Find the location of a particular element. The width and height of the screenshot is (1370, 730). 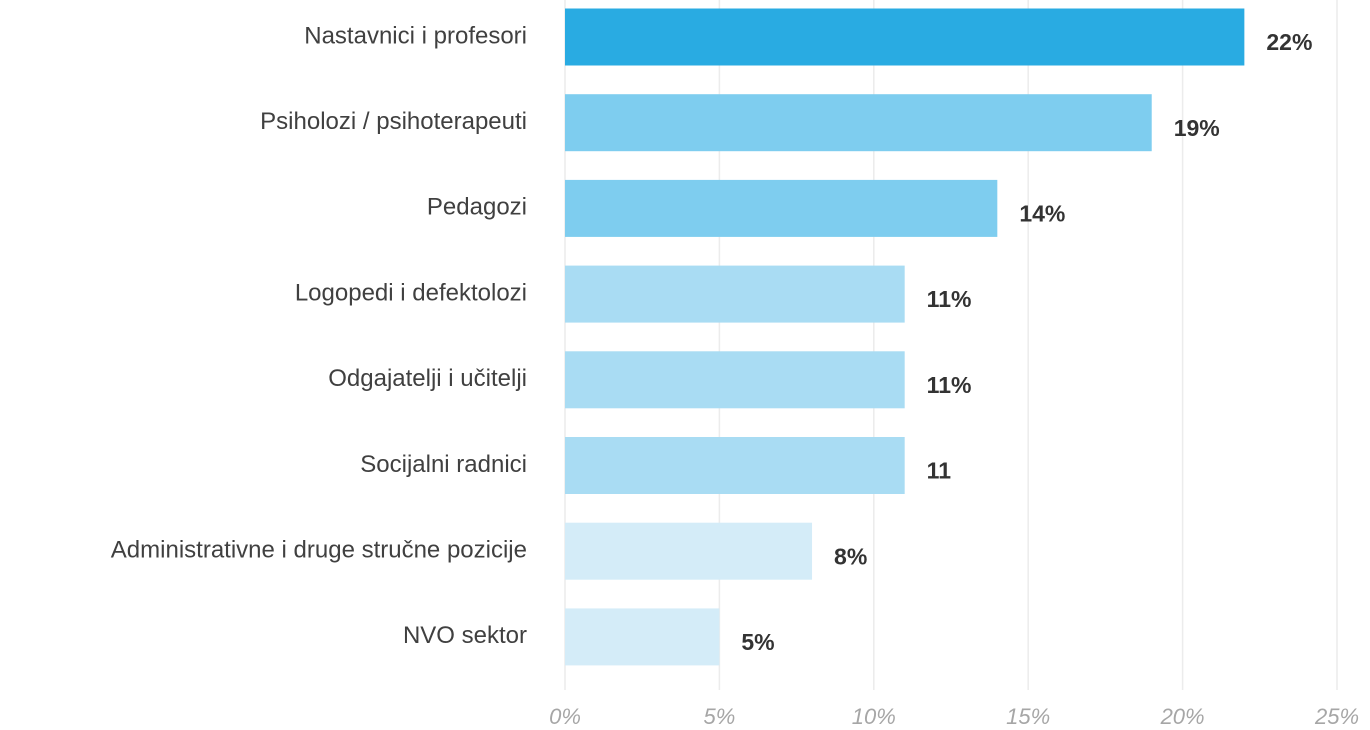

value-label: 8% is located at coordinates (850, 556).